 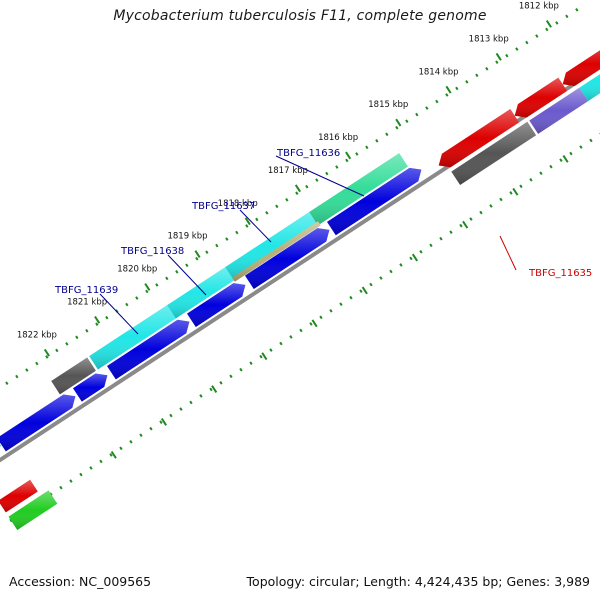 I want to click on scale-tick-label: 1819 kbp, so click(x=187, y=237).